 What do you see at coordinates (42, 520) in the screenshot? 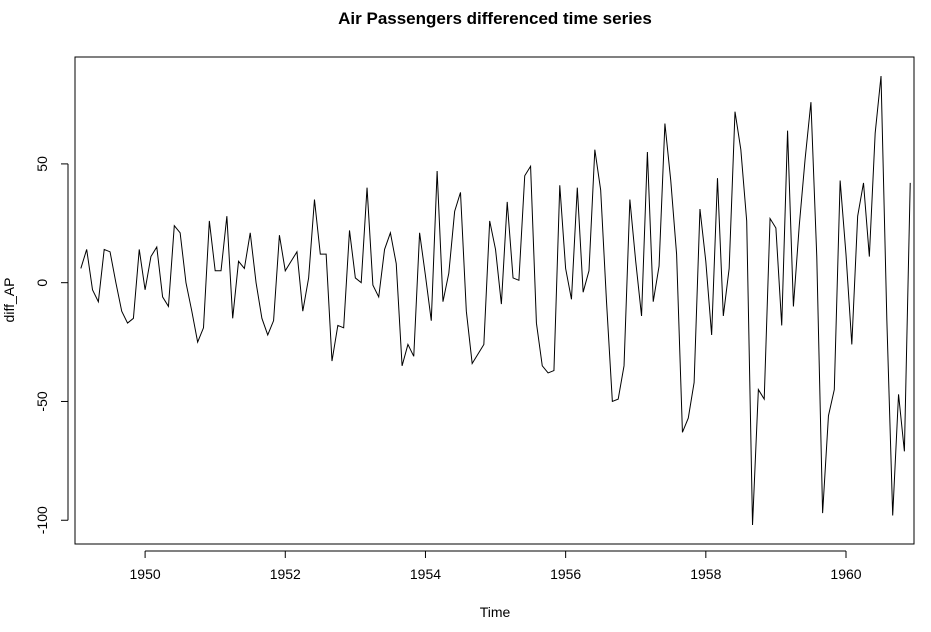
I see `y-tick-label: -100` at bounding box center [42, 520].